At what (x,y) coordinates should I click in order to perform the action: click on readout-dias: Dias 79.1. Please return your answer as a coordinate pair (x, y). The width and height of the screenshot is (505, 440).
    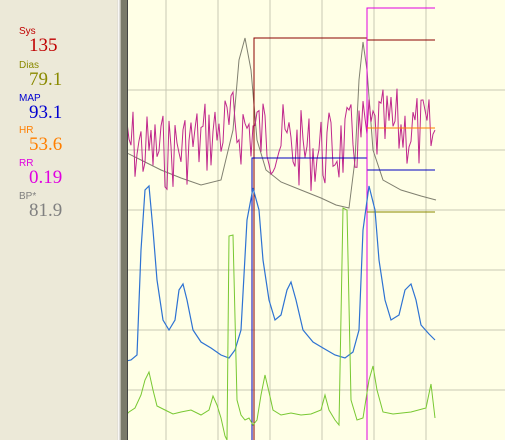
    Looking at the image, I should click on (41, 75).